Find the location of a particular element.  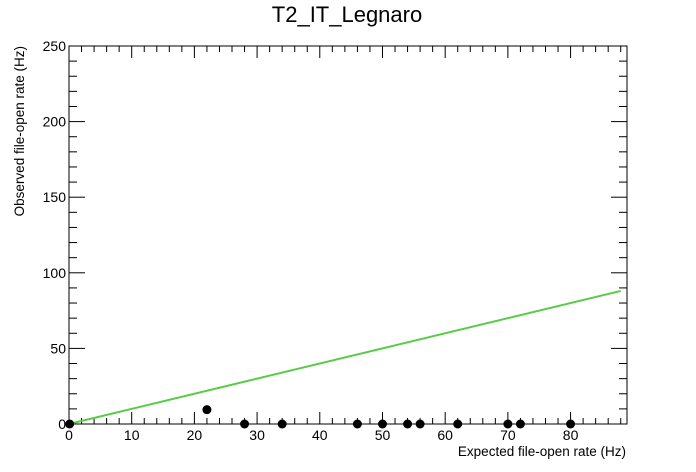

x-tick-label: 70 is located at coordinates (508, 435).